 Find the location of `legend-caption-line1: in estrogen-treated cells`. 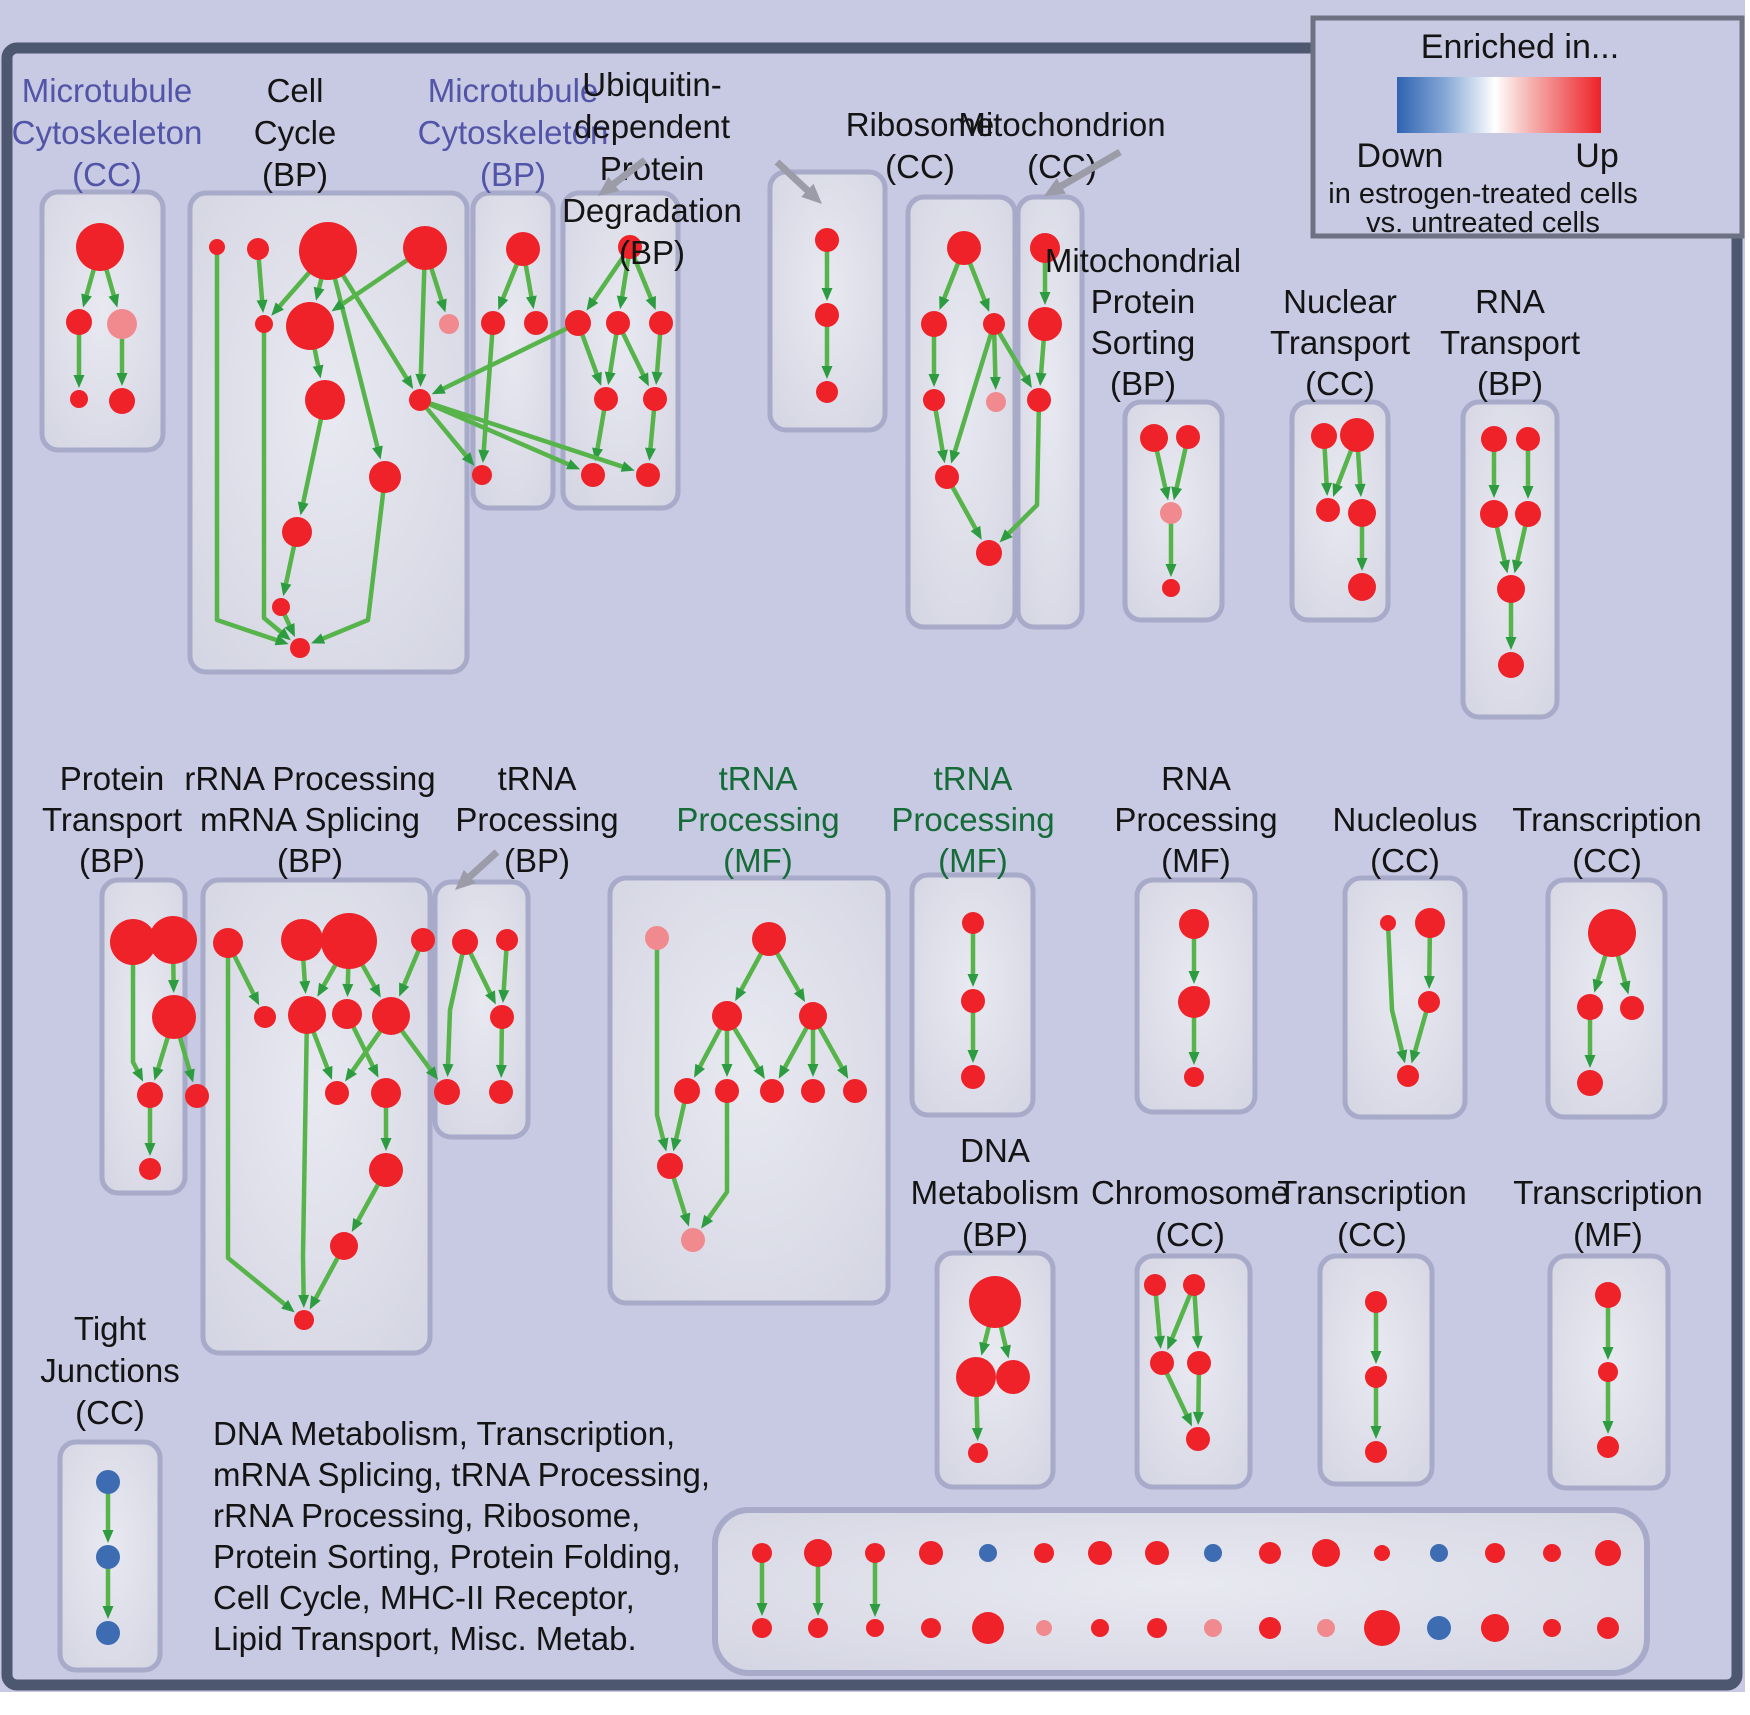

legend-caption-line1: in estrogen-treated cells is located at coordinates (1483, 194).